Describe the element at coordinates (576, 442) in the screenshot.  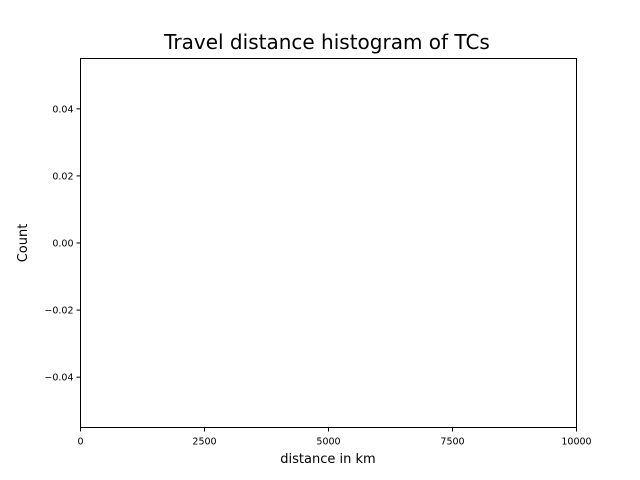
I see `x-tick-label: 10000` at that location.